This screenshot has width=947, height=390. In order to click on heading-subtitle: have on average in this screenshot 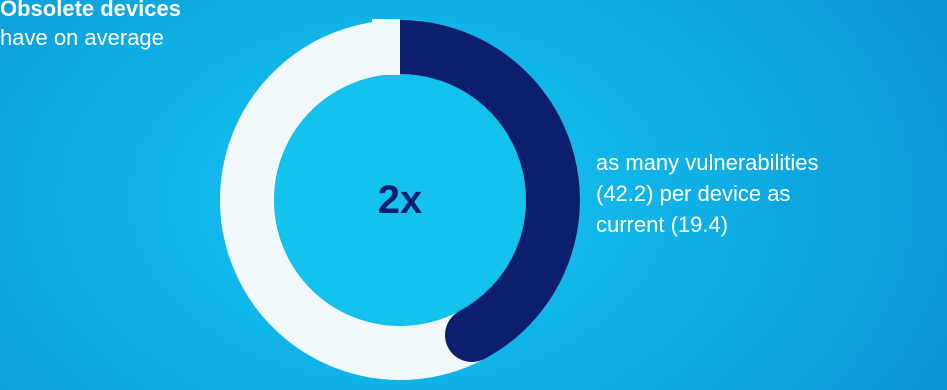, I will do `click(82, 37)`.